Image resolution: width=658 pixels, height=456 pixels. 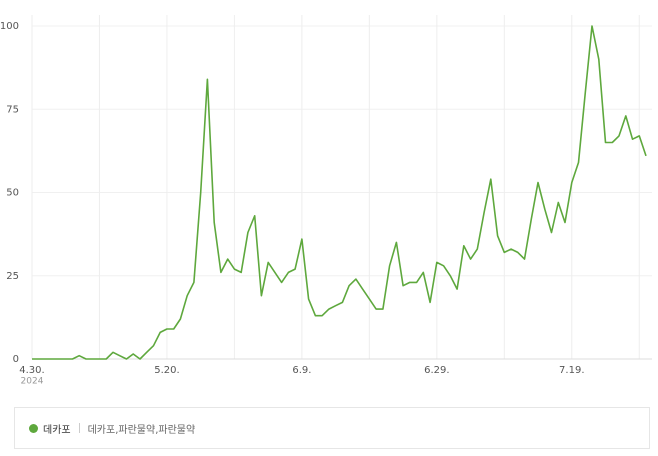 What do you see at coordinates (31, 370) in the screenshot?
I see `x-tick-label: 4.30.` at bounding box center [31, 370].